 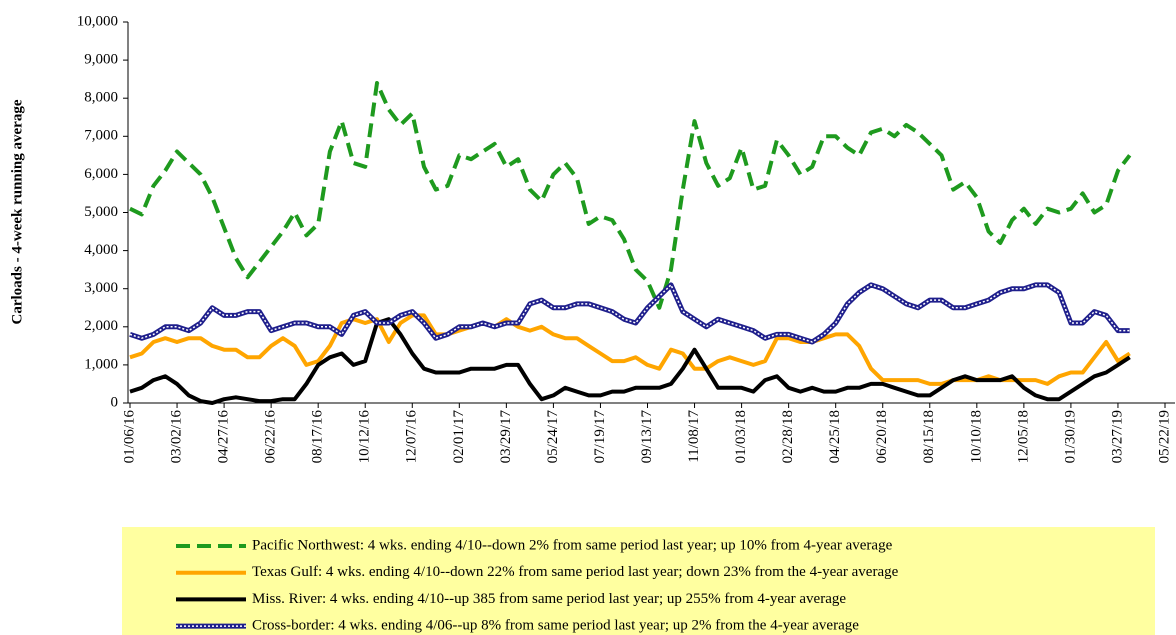 What do you see at coordinates (600, 437) in the screenshot?
I see `x-tick-label: 07/19/17` at bounding box center [600, 437].